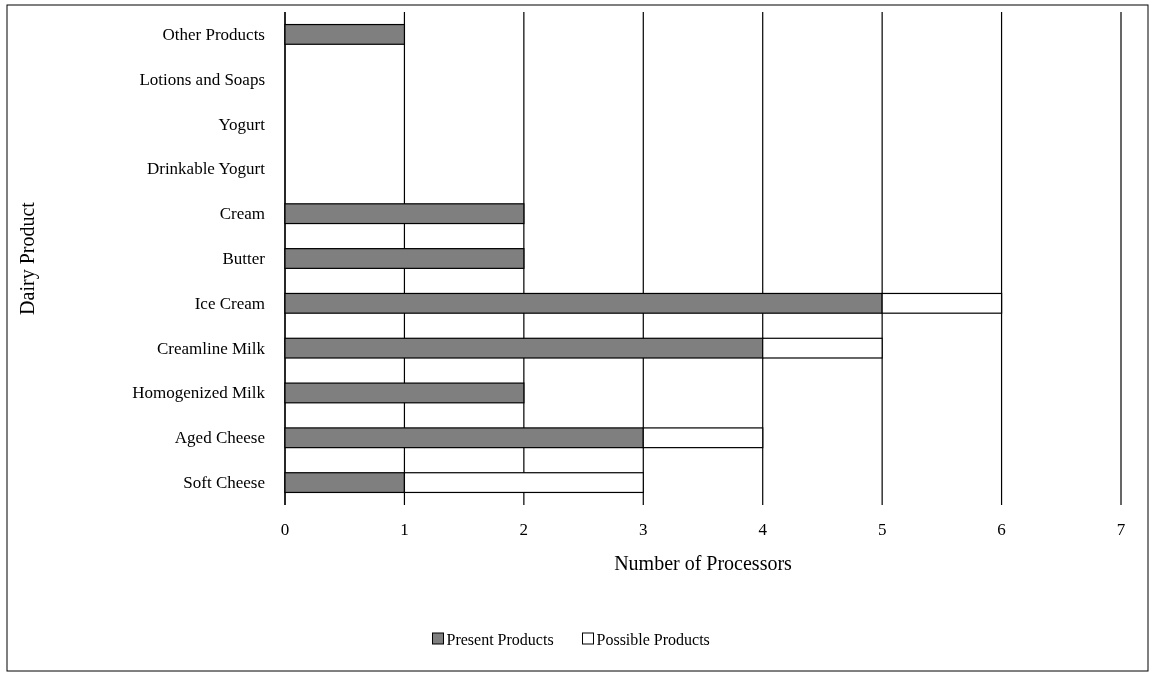 The image size is (1155, 676). What do you see at coordinates (404, 529) in the screenshot?
I see `x-tick-label: 1` at bounding box center [404, 529].